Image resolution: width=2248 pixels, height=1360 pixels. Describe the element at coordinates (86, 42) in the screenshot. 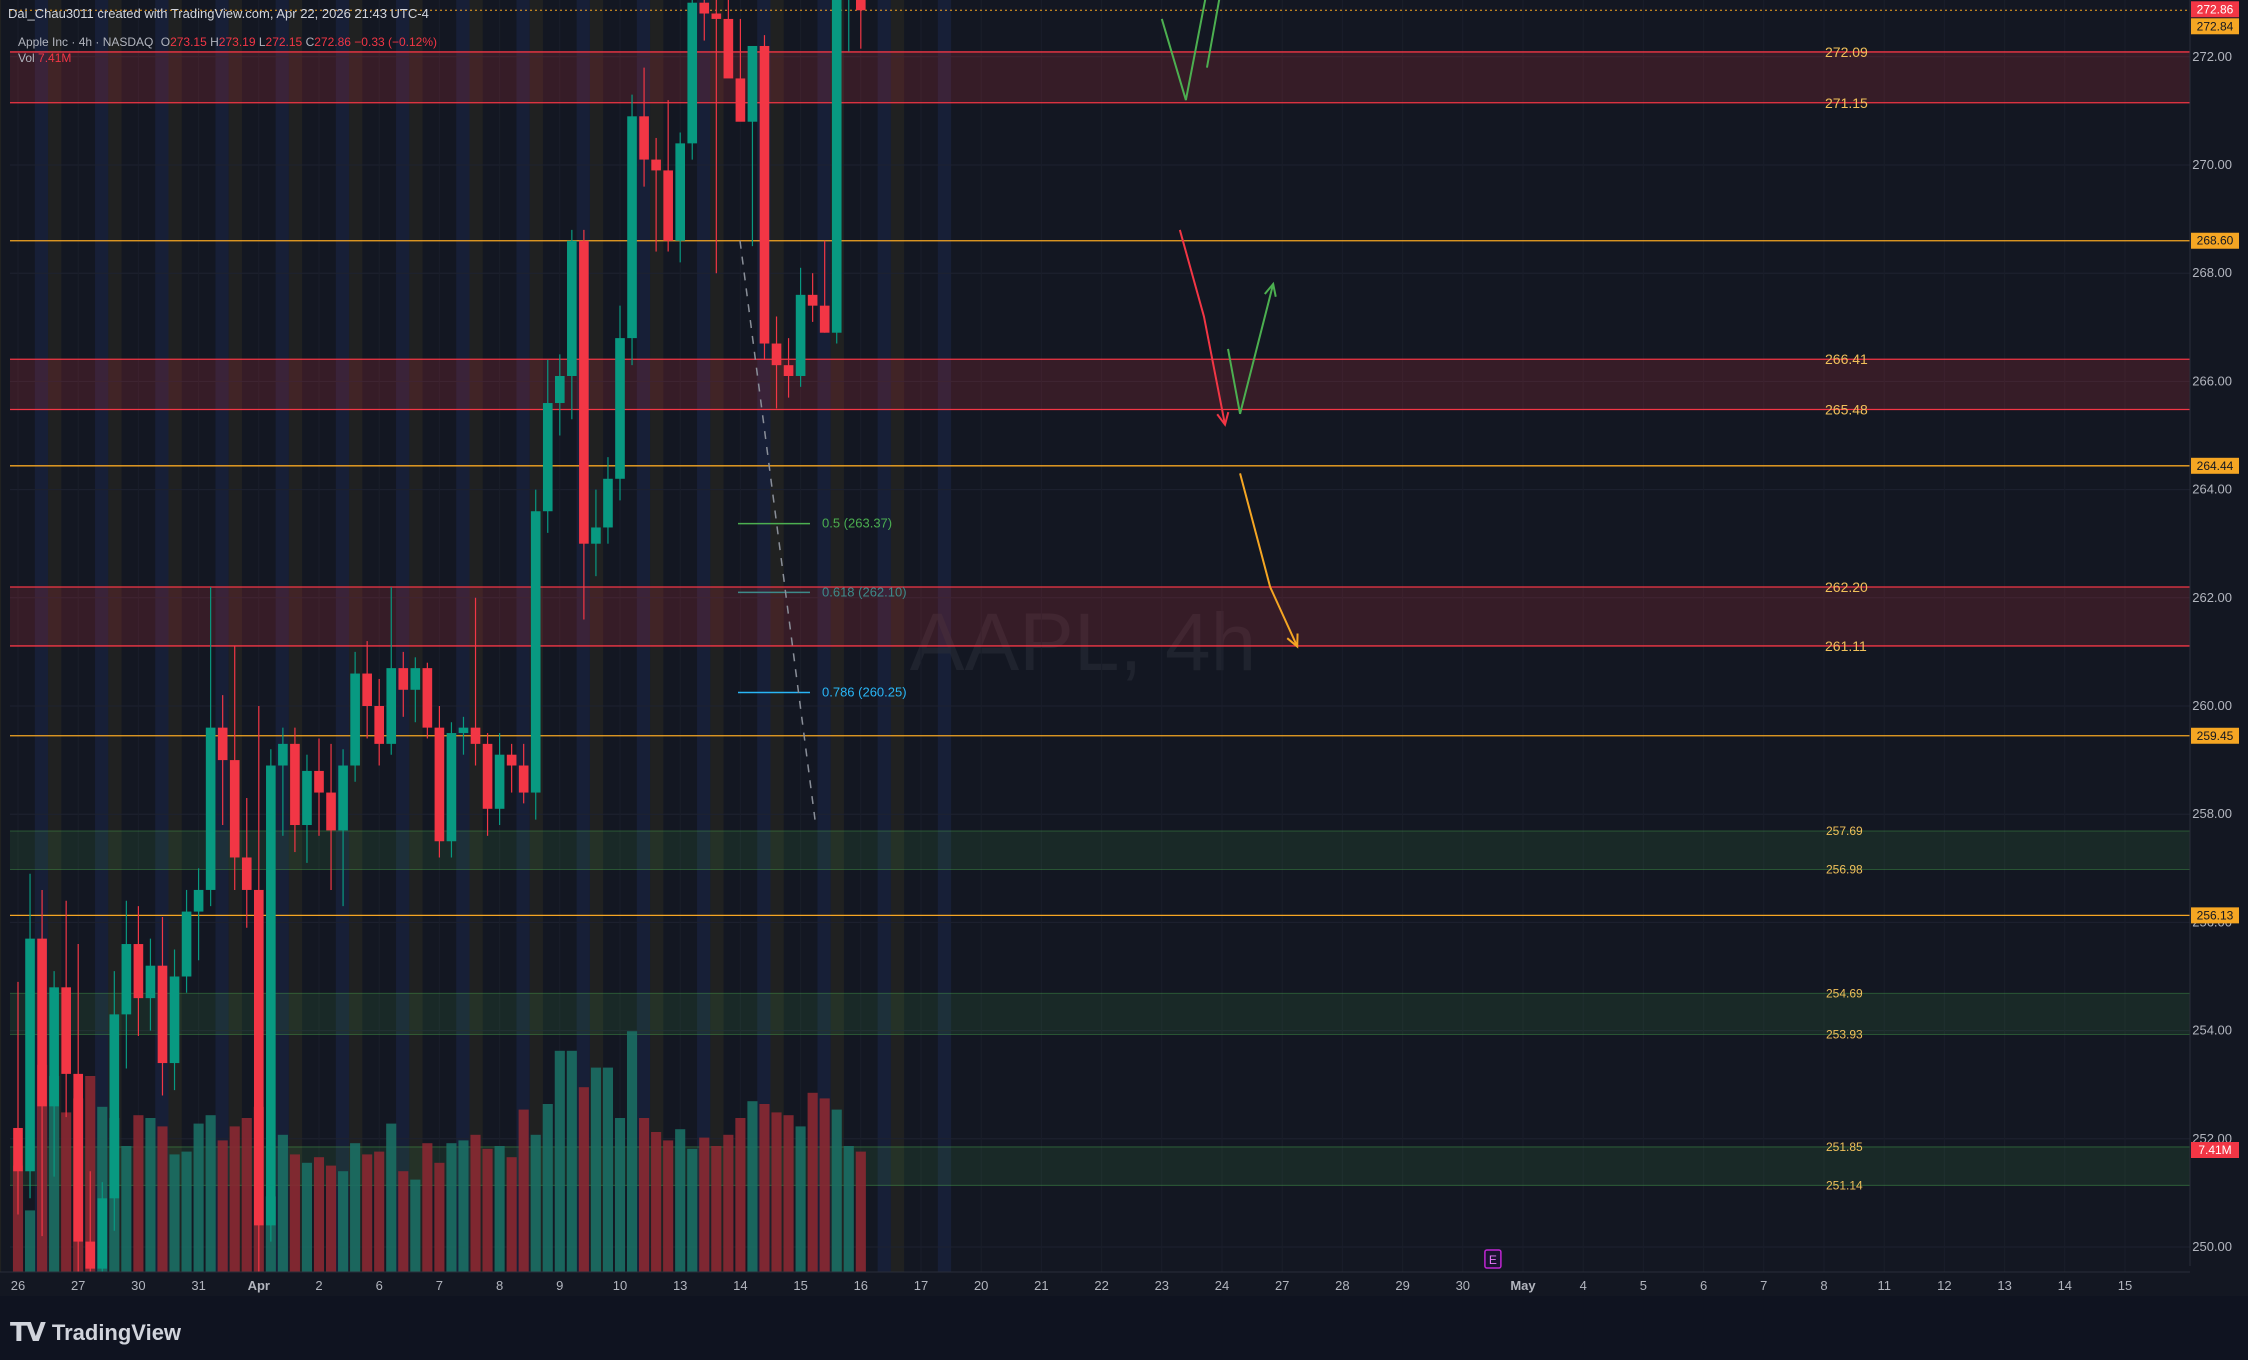

I see `symbol-name: Apple Inc · 4h · NASDAQ` at that location.